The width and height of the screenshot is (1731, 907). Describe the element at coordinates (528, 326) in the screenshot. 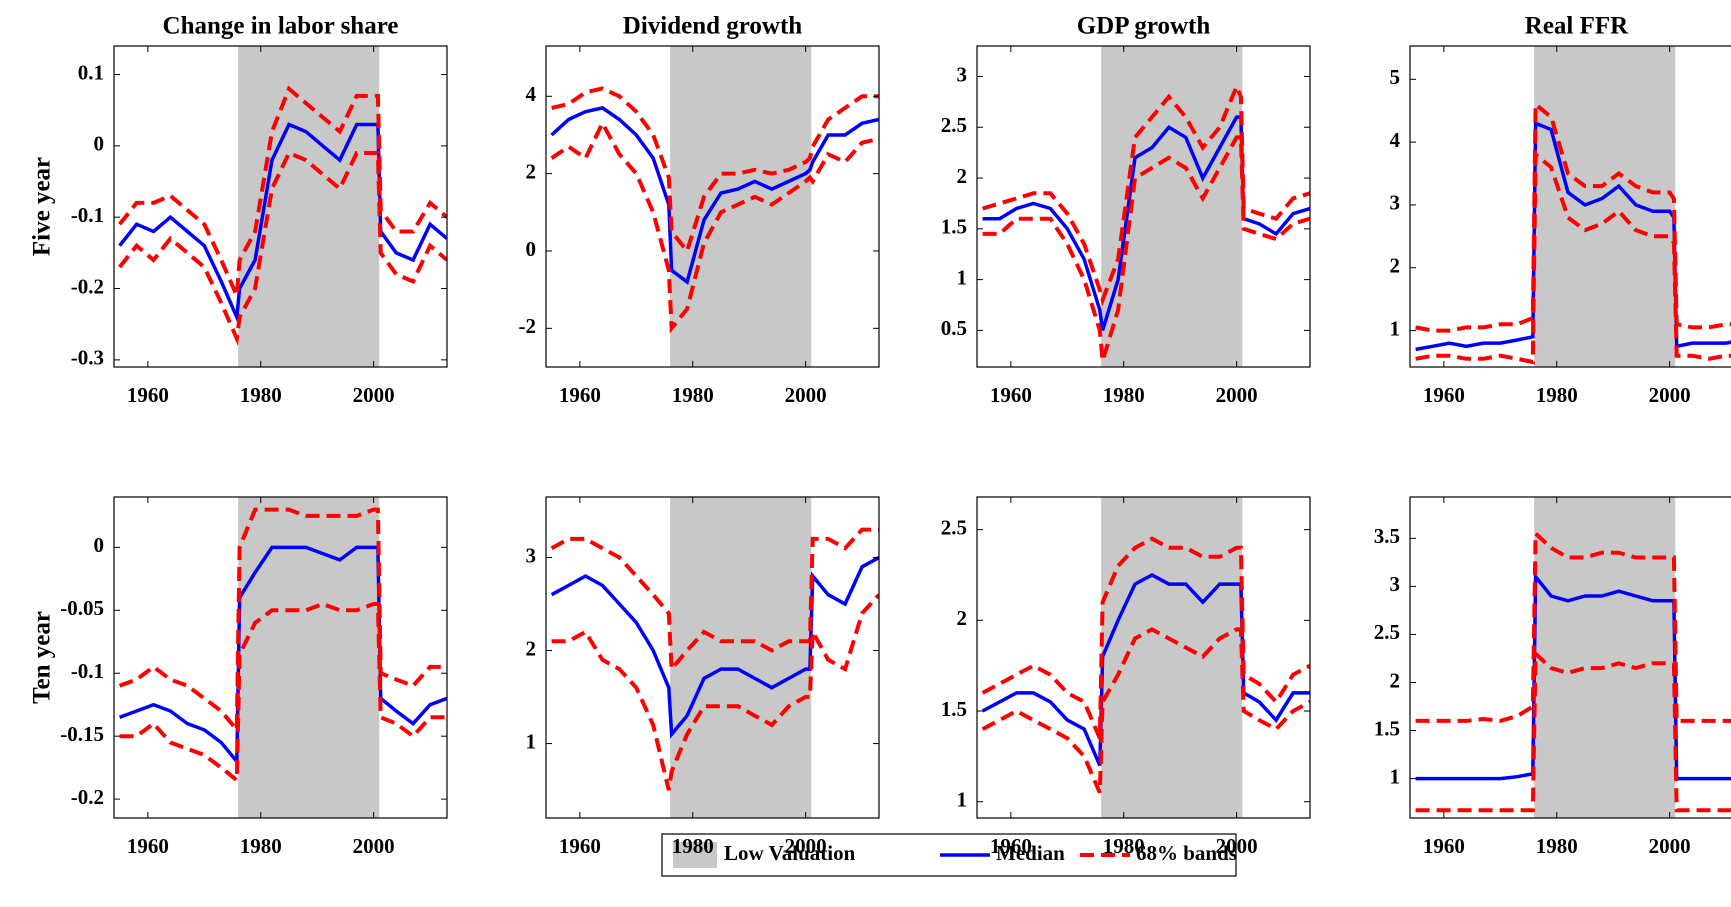

I see `y-tick-label: -2` at that location.